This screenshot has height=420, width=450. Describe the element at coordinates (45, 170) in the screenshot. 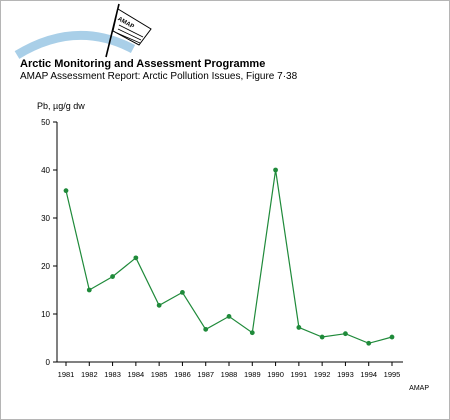

I see `y-tick-label: 40` at that location.